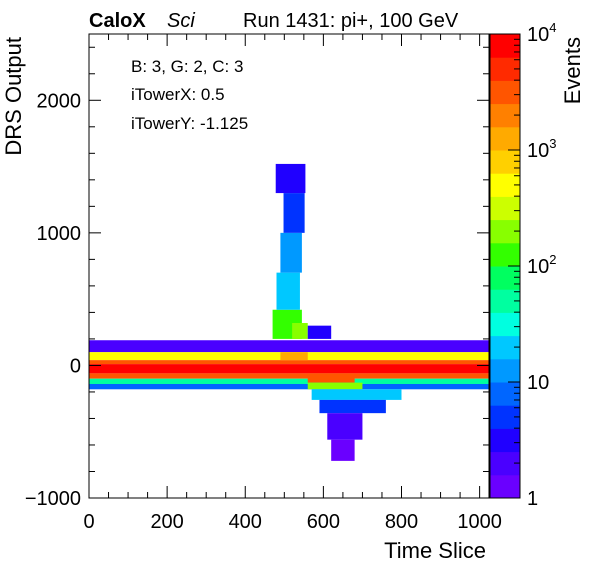 This screenshot has height=572, width=596. I want to click on y-tick-label: 0, so click(75, 366).